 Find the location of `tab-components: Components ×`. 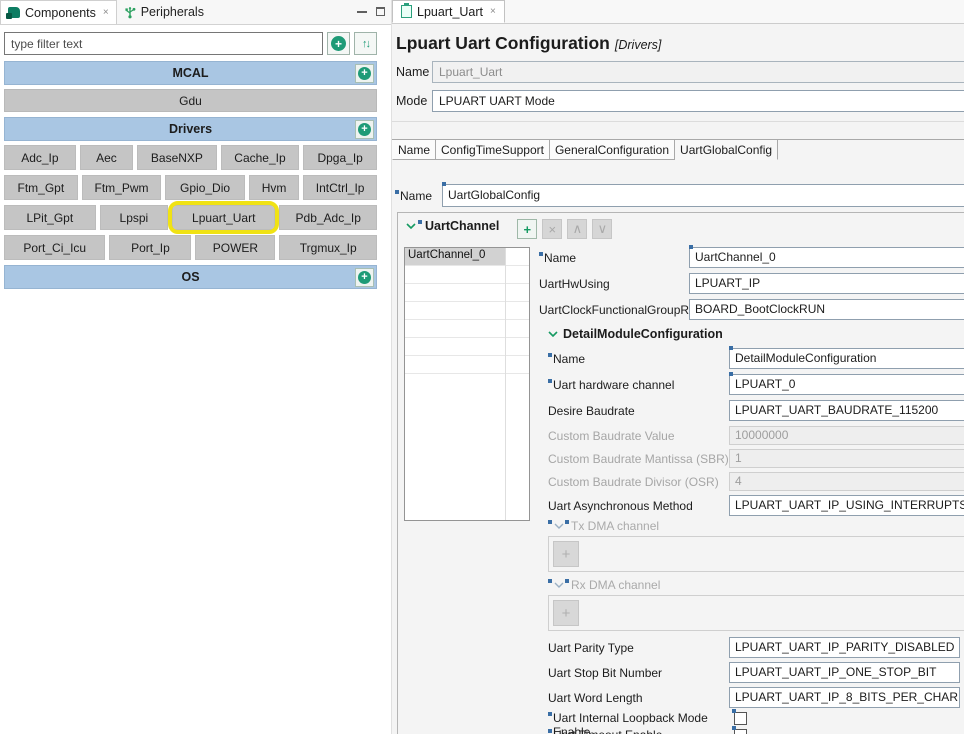

tab-components: Components × is located at coordinates (58, 12).